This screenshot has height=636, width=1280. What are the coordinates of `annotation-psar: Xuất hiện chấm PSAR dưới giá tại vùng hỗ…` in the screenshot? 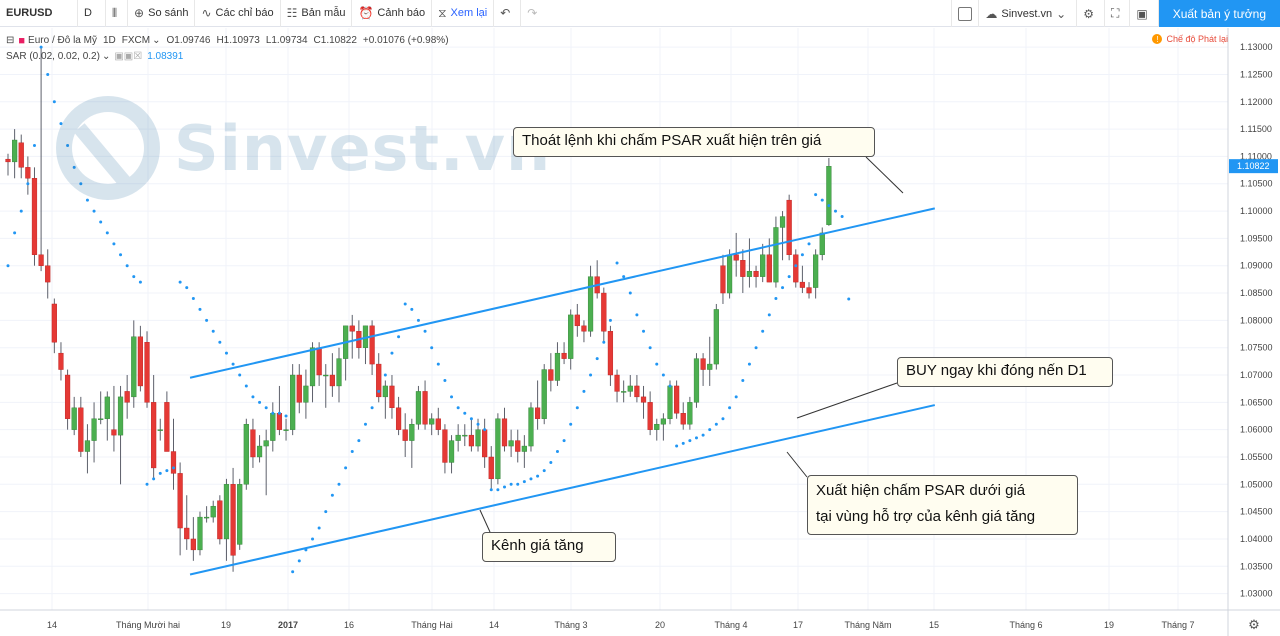 It's located at (942, 505).